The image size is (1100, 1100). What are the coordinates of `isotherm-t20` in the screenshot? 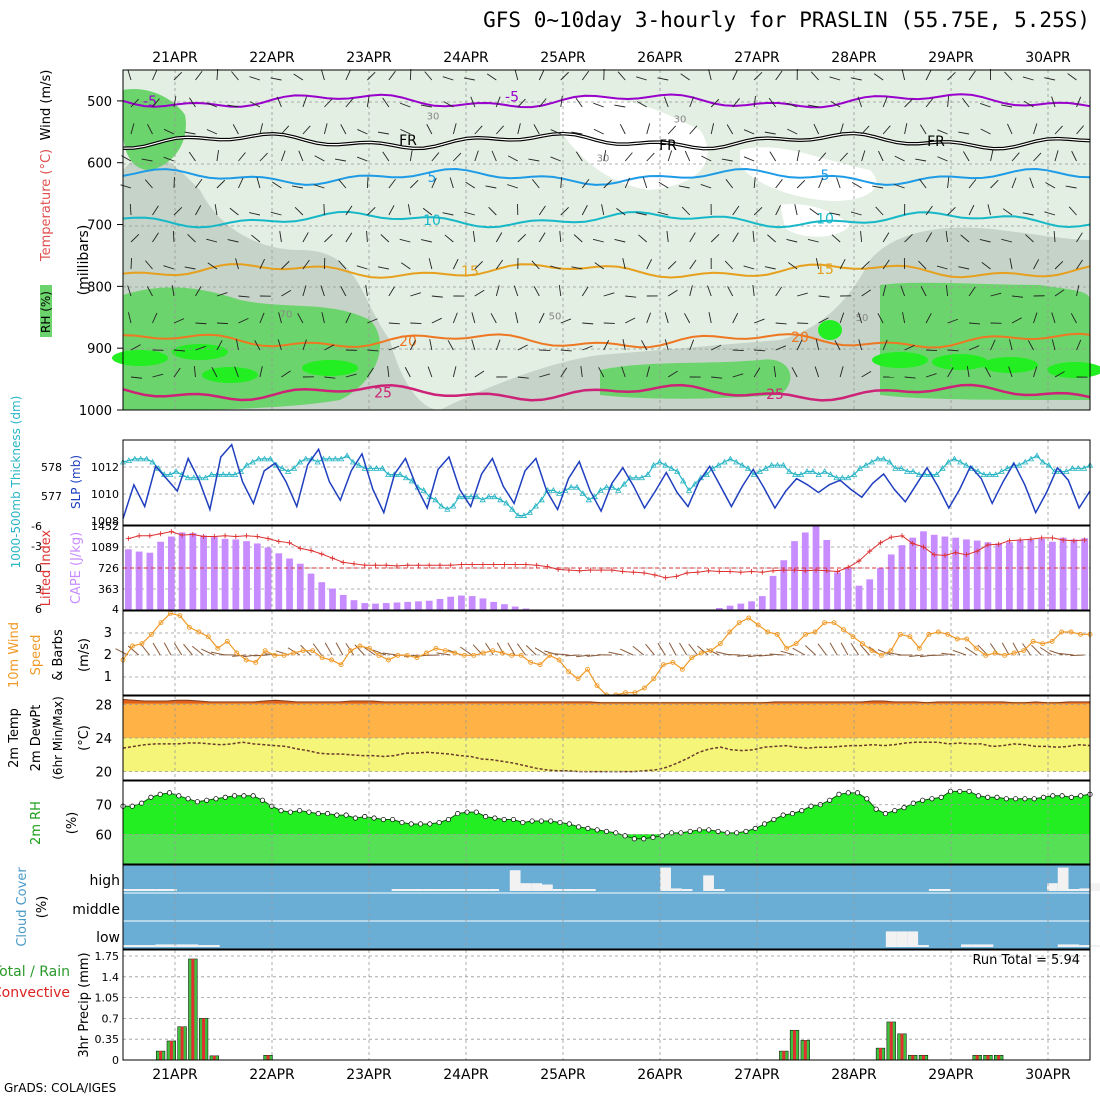 It's located at (606, 340).